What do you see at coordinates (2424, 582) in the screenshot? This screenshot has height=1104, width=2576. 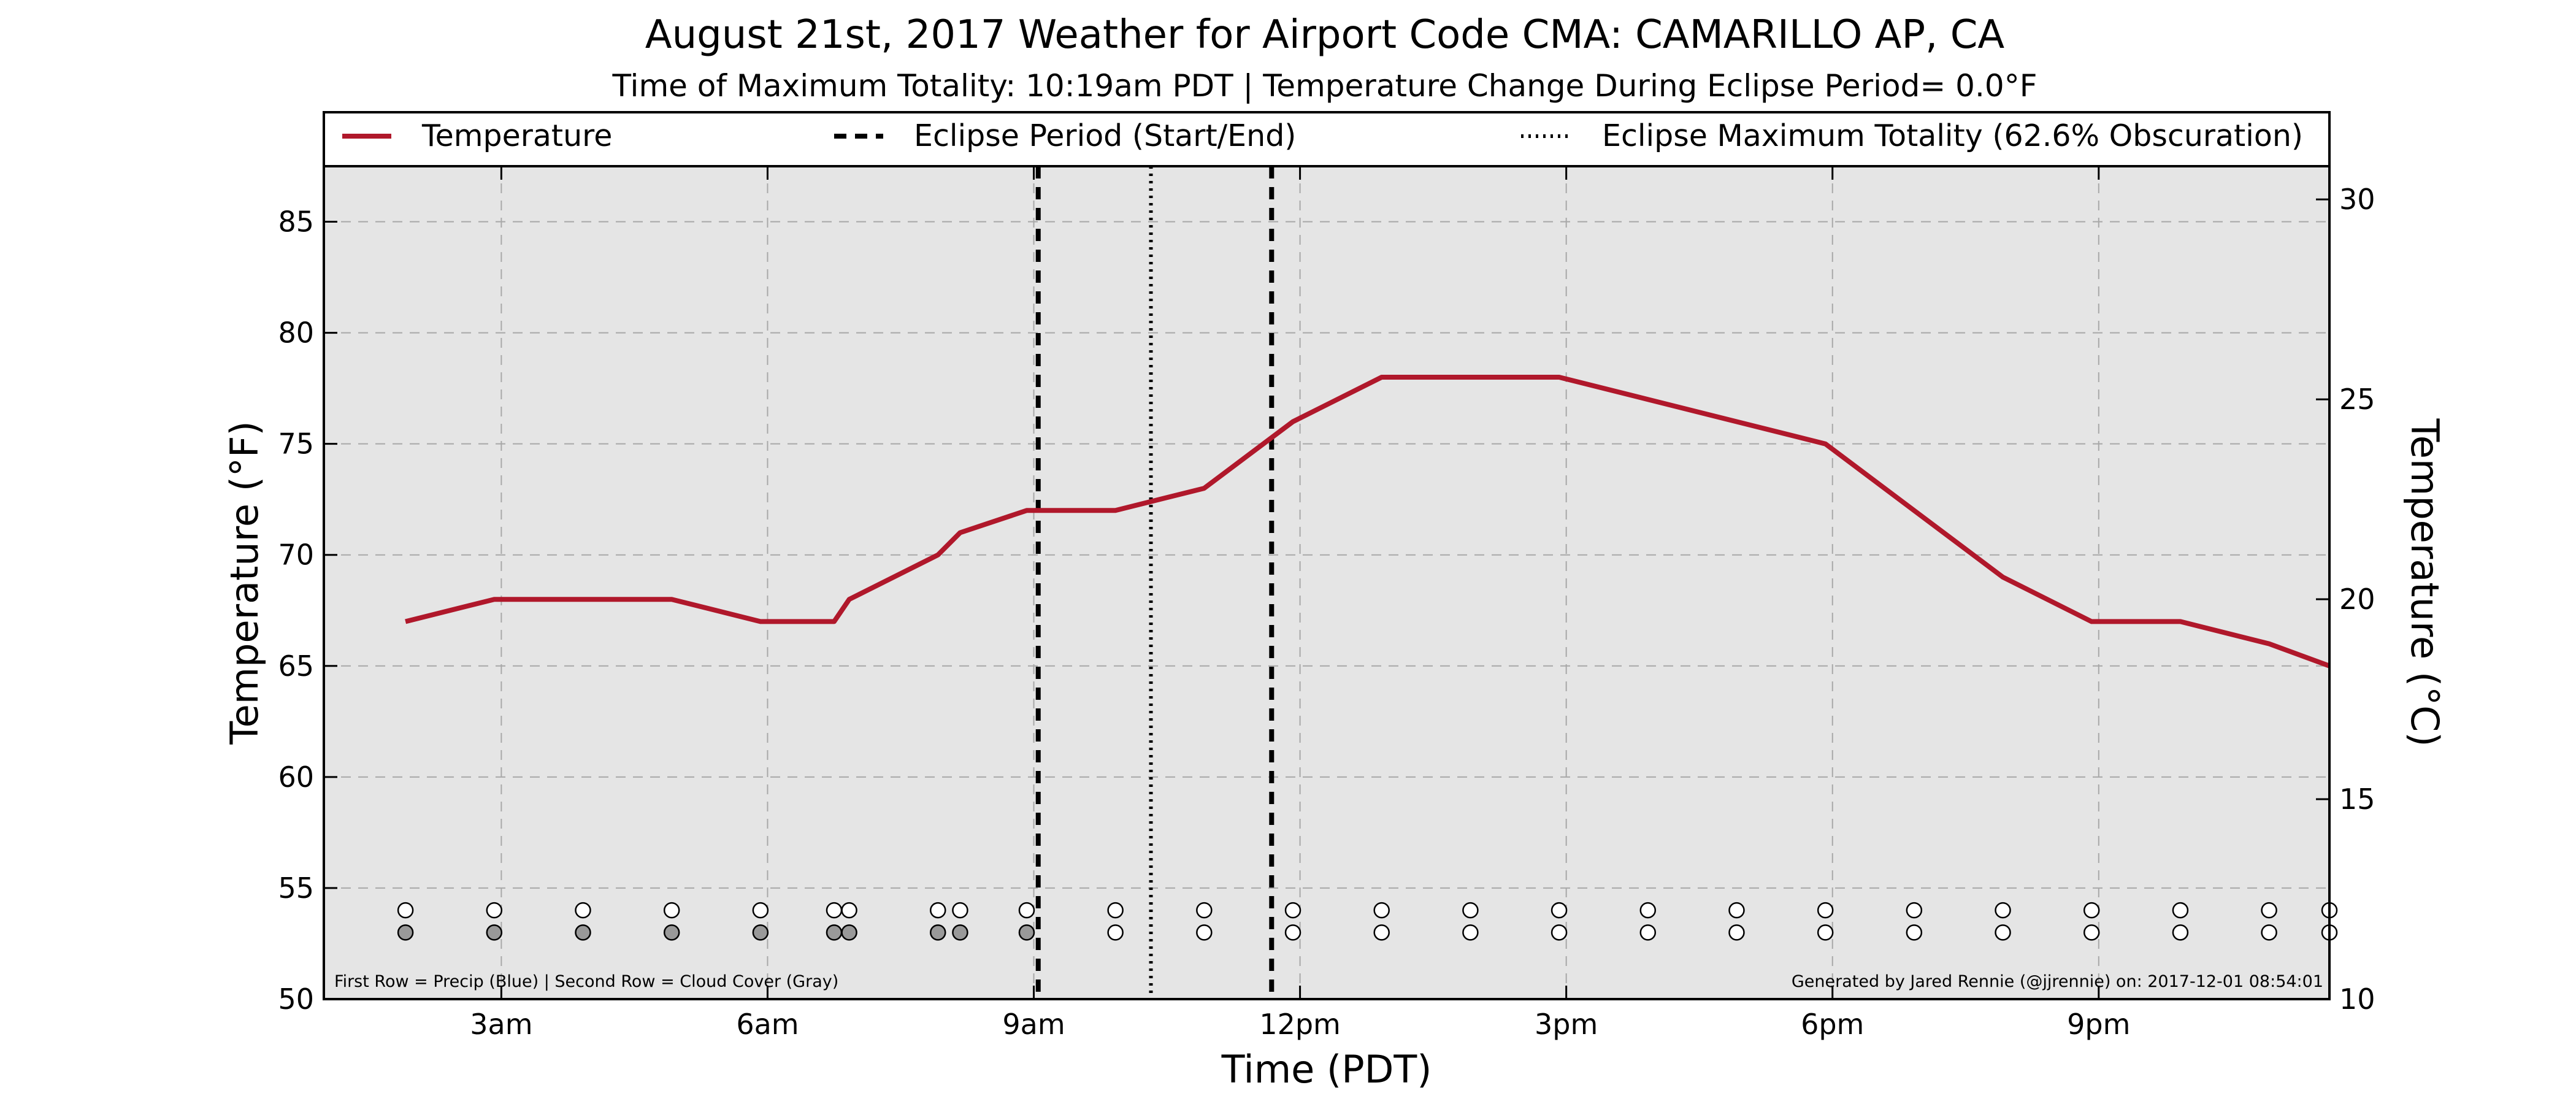 I see `y-axis-label-right: Temperature (°C)` at bounding box center [2424, 582].